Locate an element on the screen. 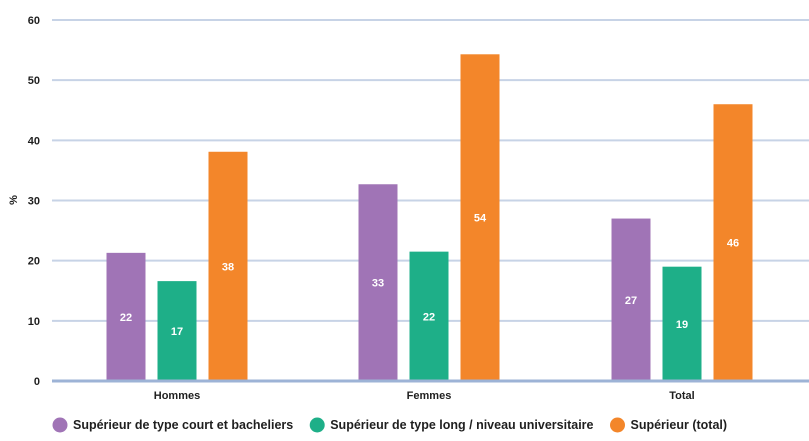 Image resolution: width=809 pixels, height=441 pixels. bar-value-label: 27 is located at coordinates (631, 301).